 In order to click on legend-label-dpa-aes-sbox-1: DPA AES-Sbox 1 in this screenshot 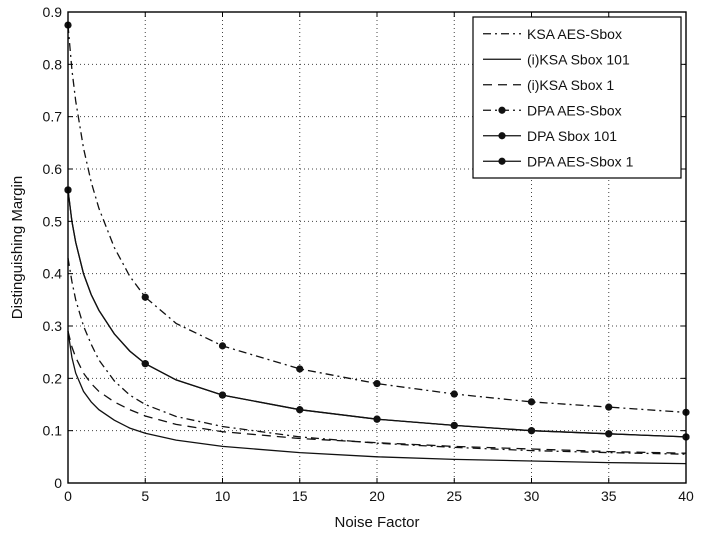, I will do `click(580, 161)`.